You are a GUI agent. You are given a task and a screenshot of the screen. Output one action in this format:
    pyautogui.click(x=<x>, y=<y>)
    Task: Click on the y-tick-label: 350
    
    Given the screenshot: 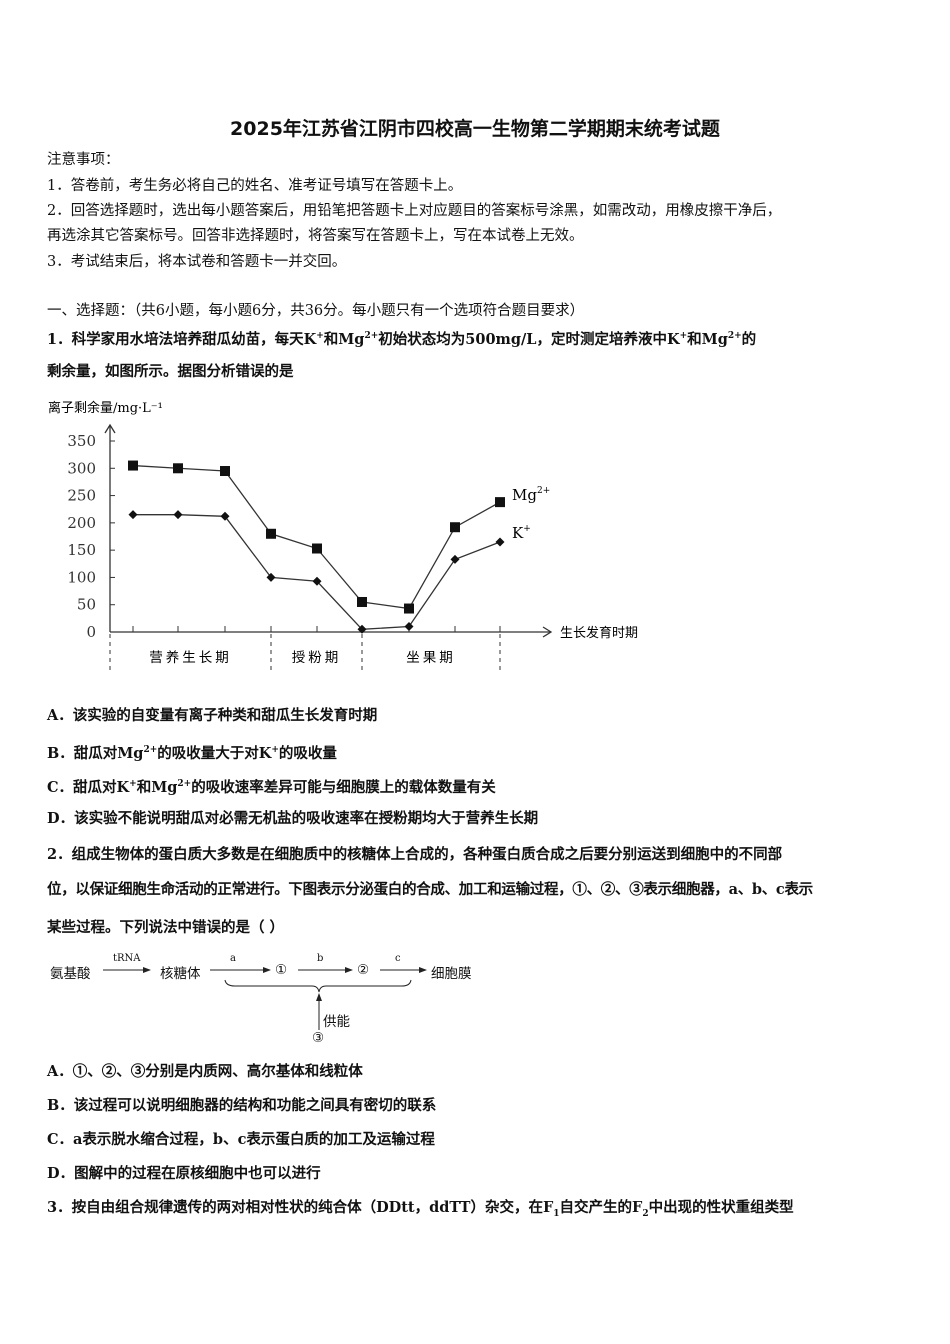 What is the action you would take?
    pyautogui.click(x=81, y=441)
    